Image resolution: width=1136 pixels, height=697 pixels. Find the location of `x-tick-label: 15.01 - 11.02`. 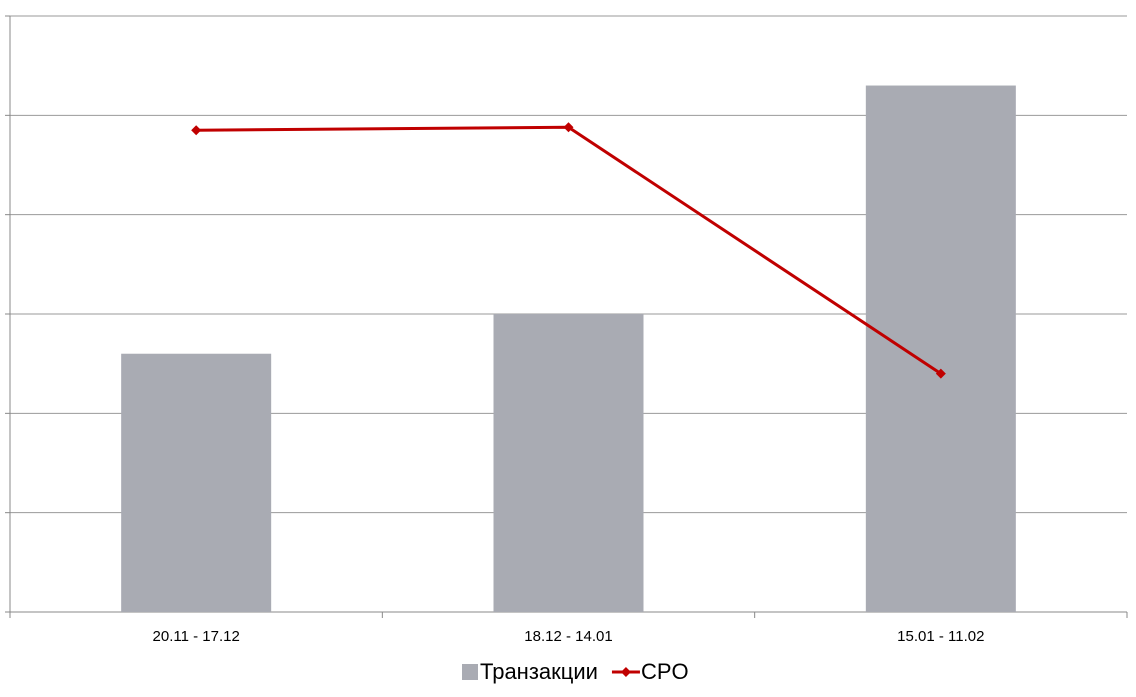

x-tick-label: 15.01 - 11.02 is located at coordinates (940, 636).